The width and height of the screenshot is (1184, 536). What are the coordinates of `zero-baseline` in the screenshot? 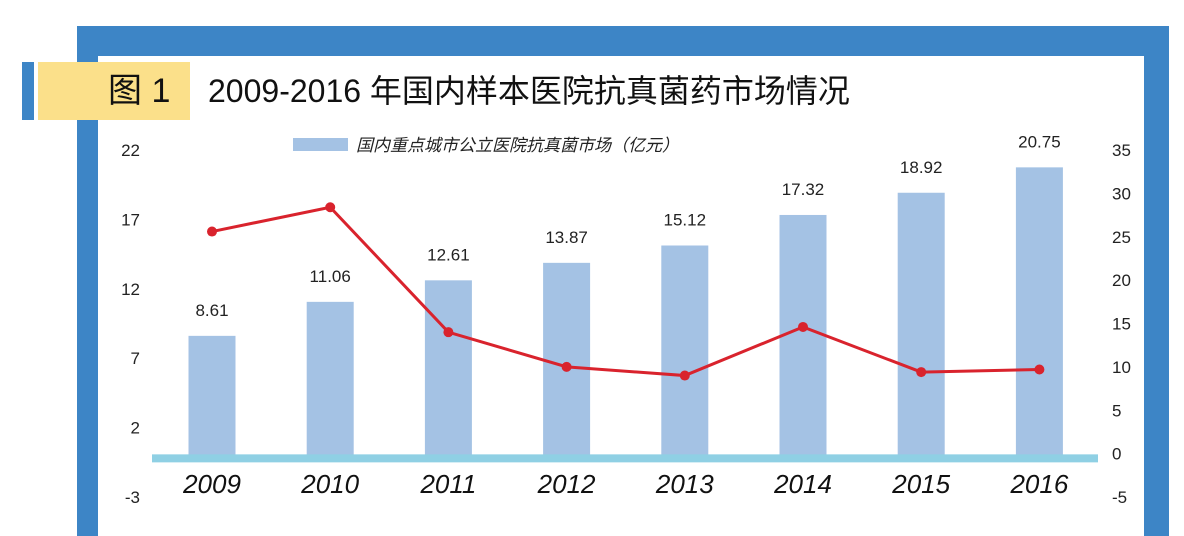 It's located at (625, 458).